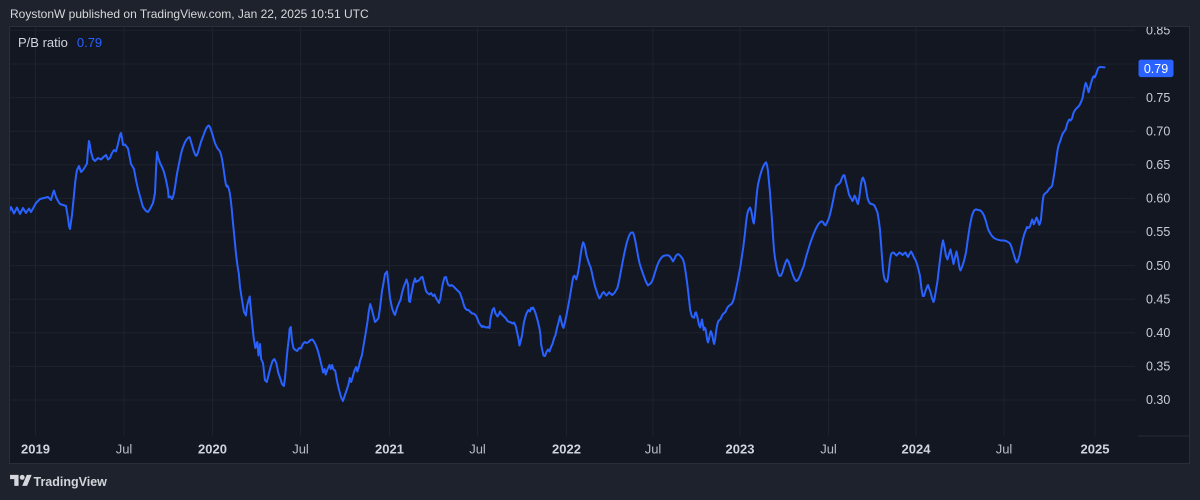 The width and height of the screenshot is (1200, 500). Describe the element at coordinates (1156, 69) in the screenshot. I see `svg-text: 0.79` at that location.